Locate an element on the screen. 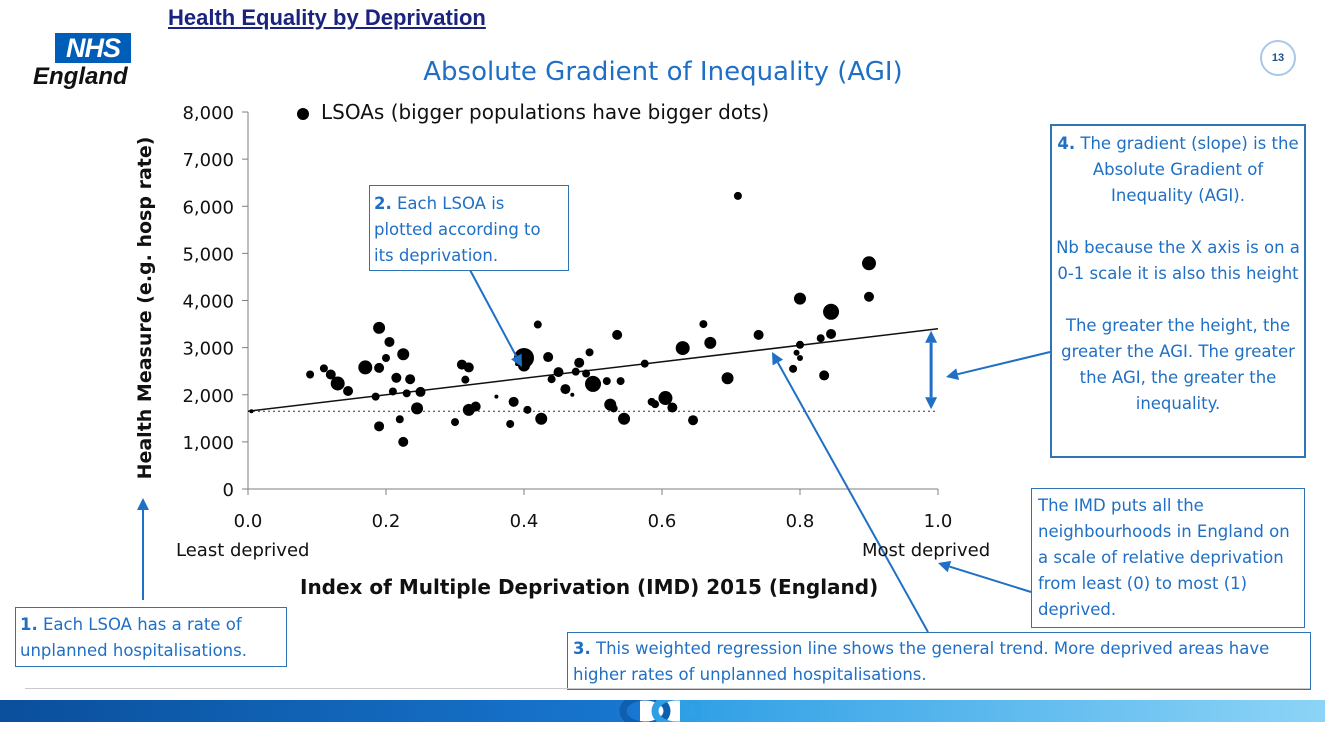 This screenshot has width=1325, height=741. arrow-note2-to-point is located at coordinates (495, 318).